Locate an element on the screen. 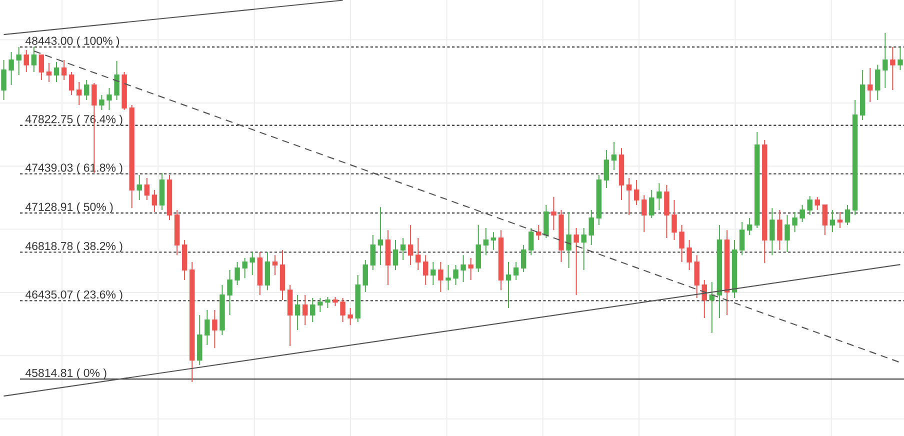 The image size is (904, 436). ref-line-label: 45814.81 ( 0% ) is located at coordinates (65, 374).